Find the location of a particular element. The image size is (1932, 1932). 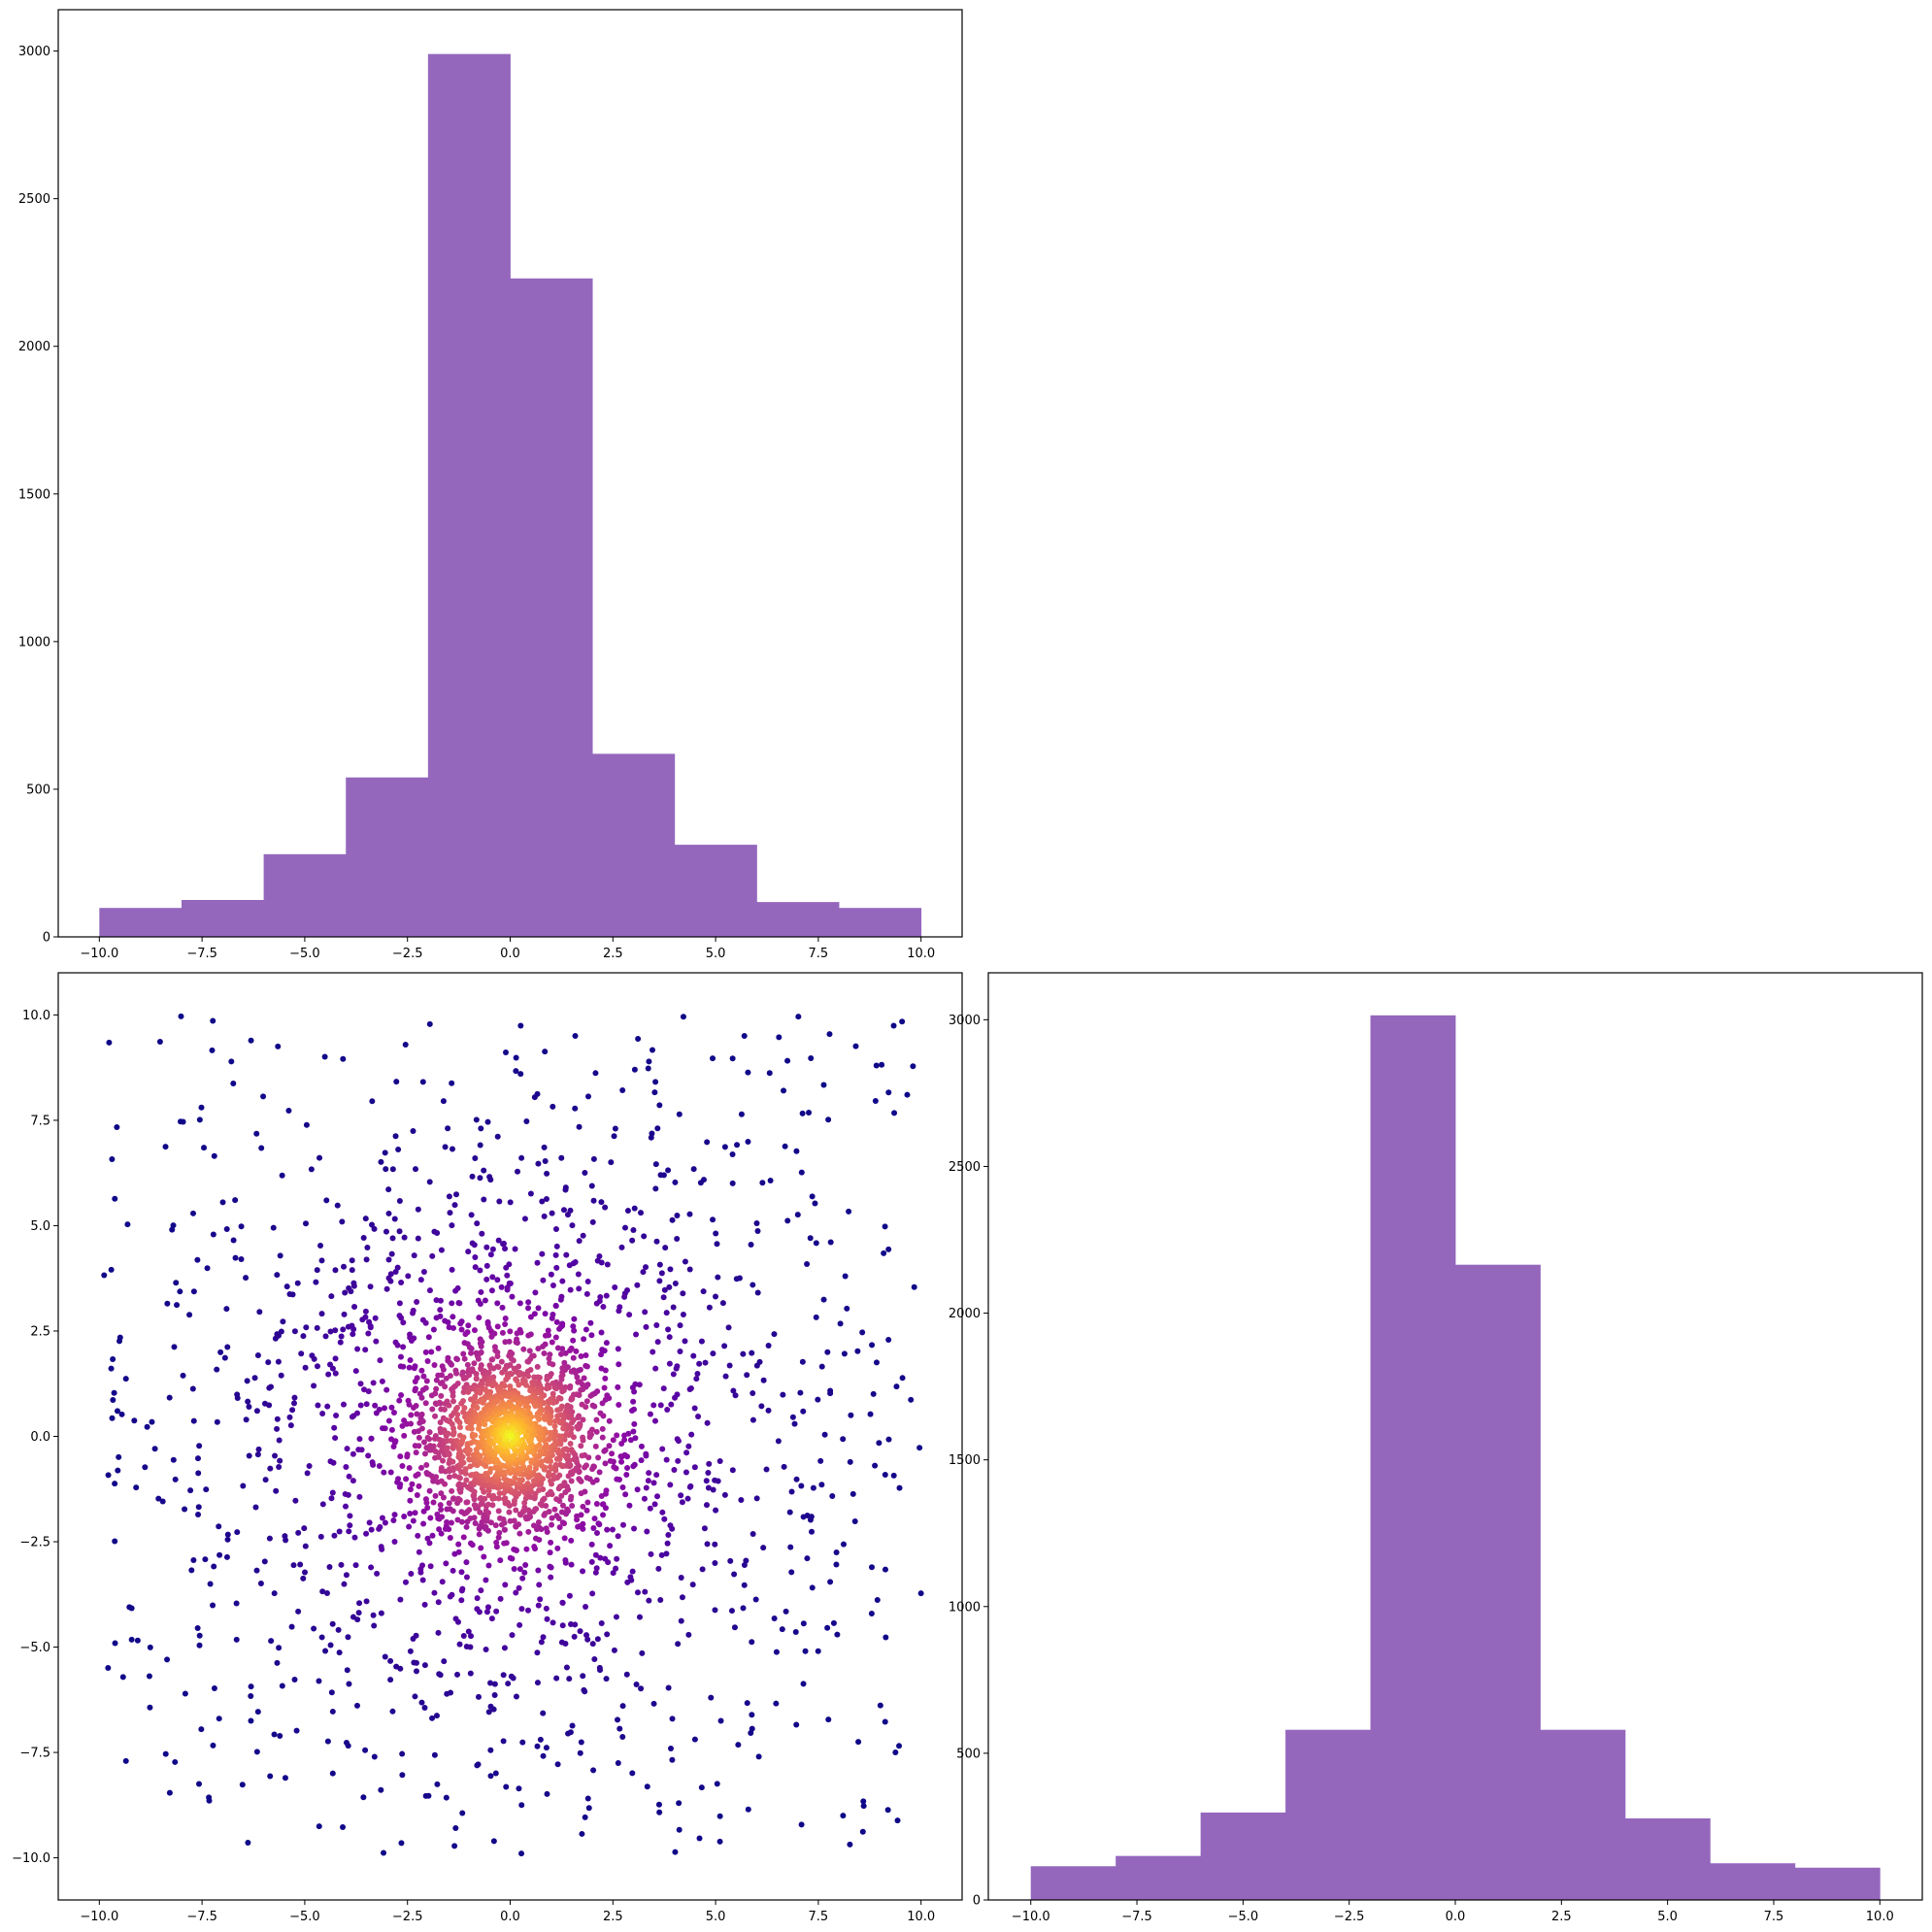

y-tick-label: 2000 is located at coordinates (34, 347).